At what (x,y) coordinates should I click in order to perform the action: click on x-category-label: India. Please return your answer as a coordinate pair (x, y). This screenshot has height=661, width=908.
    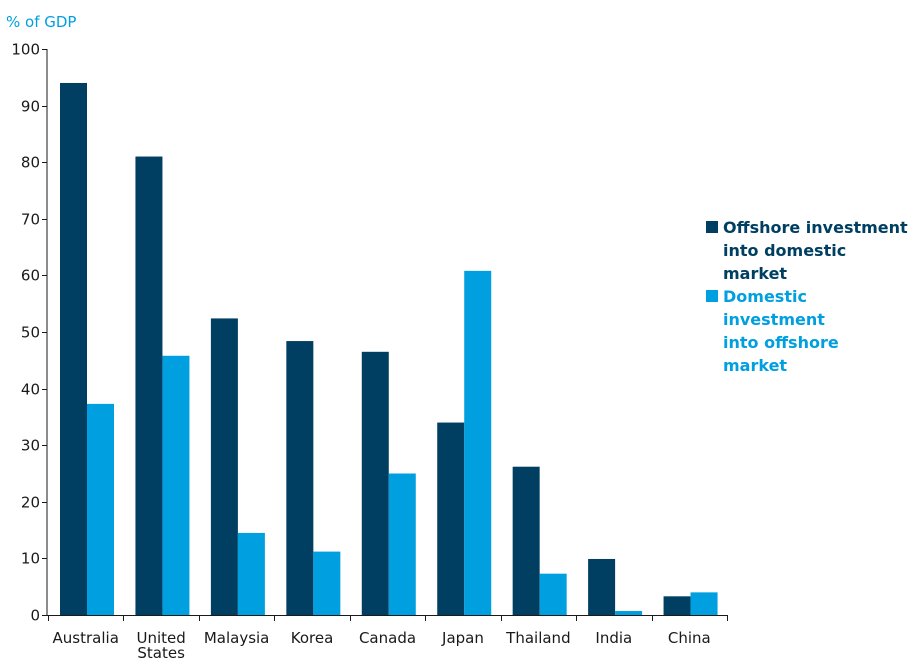
    Looking at the image, I should click on (613, 638).